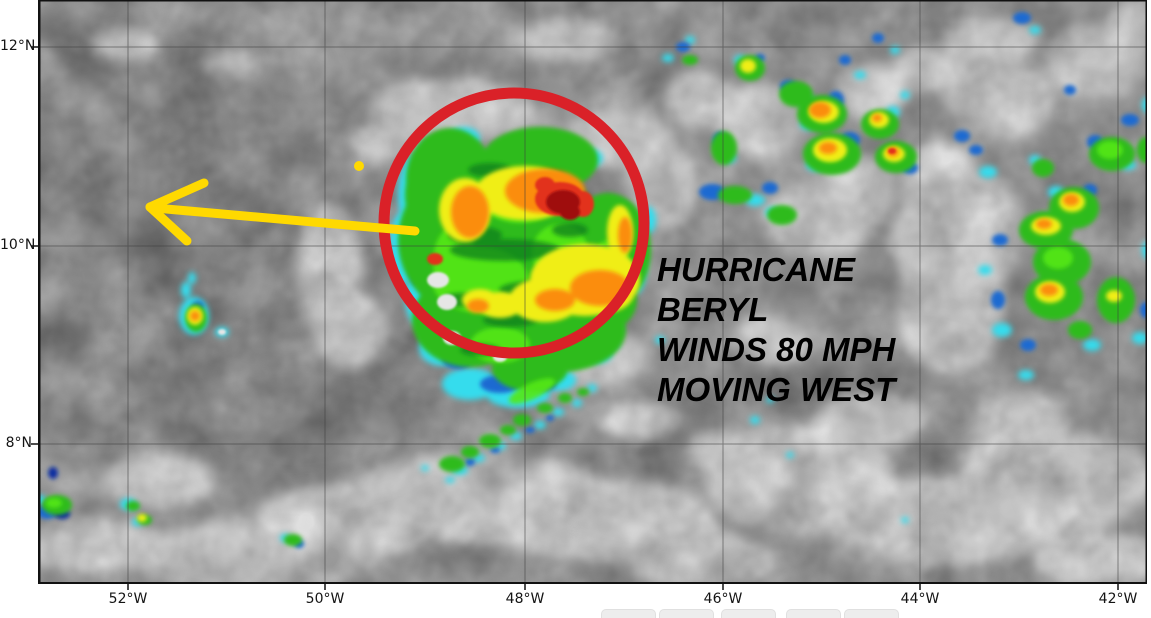 The image size is (1151, 618). What do you see at coordinates (359, 166) in the screenshot?
I see `yellow-dot-annotation` at bounding box center [359, 166].